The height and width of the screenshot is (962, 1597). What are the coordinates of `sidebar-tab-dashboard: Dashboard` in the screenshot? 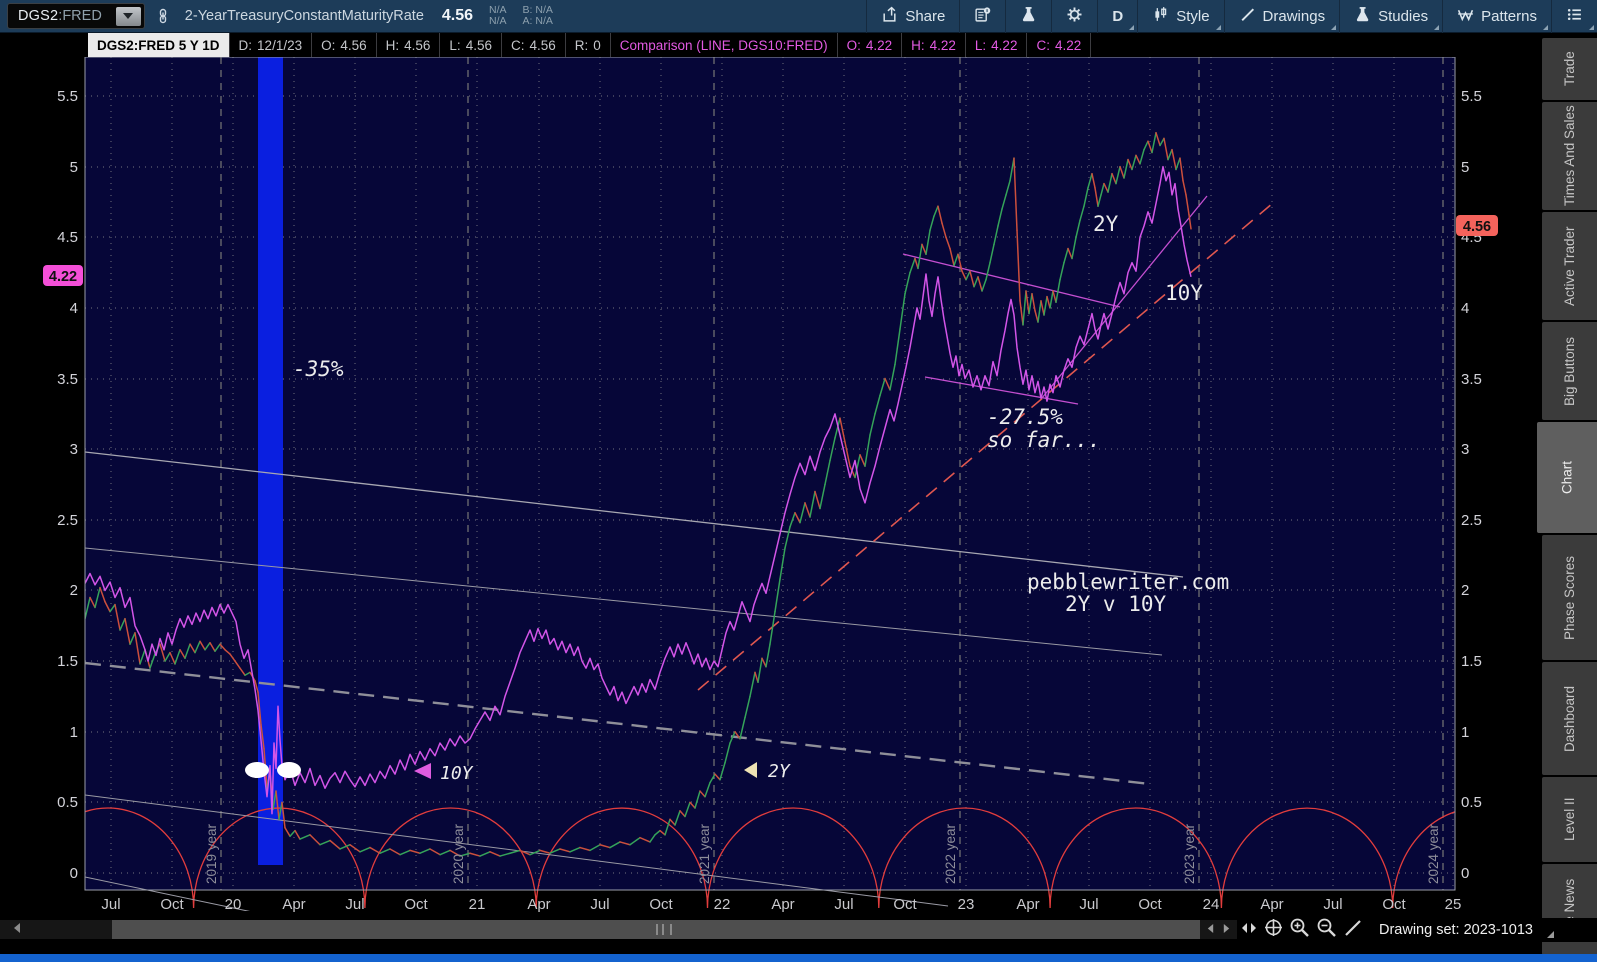 It's located at (1569, 718).